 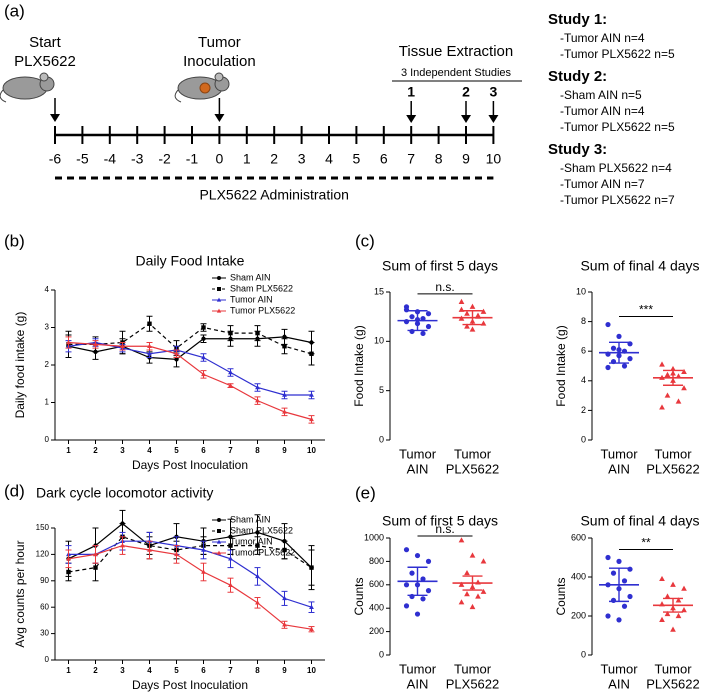 I want to click on x-tick-label: 6, so click(x=203, y=450).